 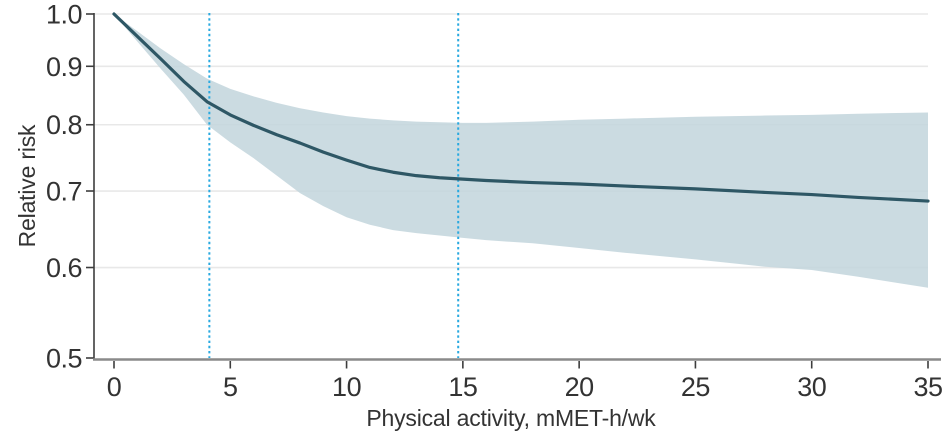 What do you see at coordinates (64, 268) in the screenshot?
I see `y-tick-label: 0.6` at bounding box center [64, 268].